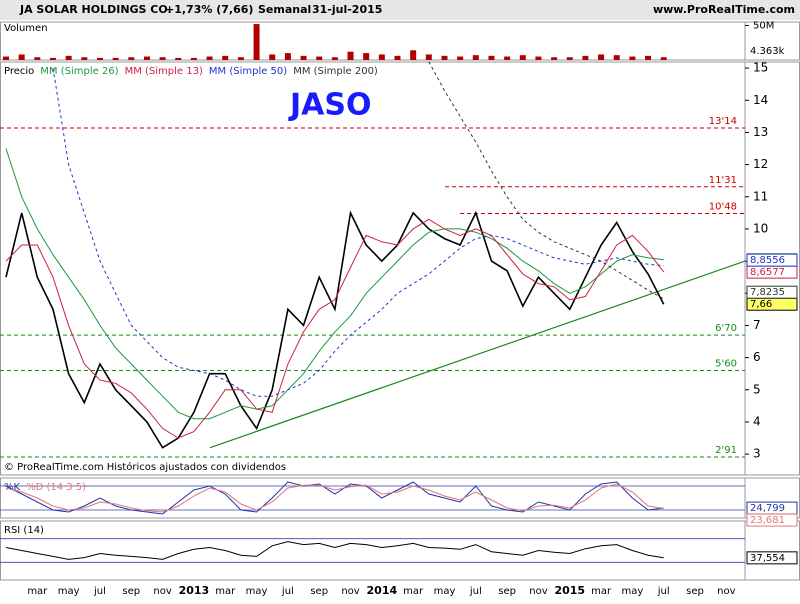 Image resolution: width=800 pixels, height=604 pixels. I want to click on value-box-label: 8,6577, so click(767, 272).